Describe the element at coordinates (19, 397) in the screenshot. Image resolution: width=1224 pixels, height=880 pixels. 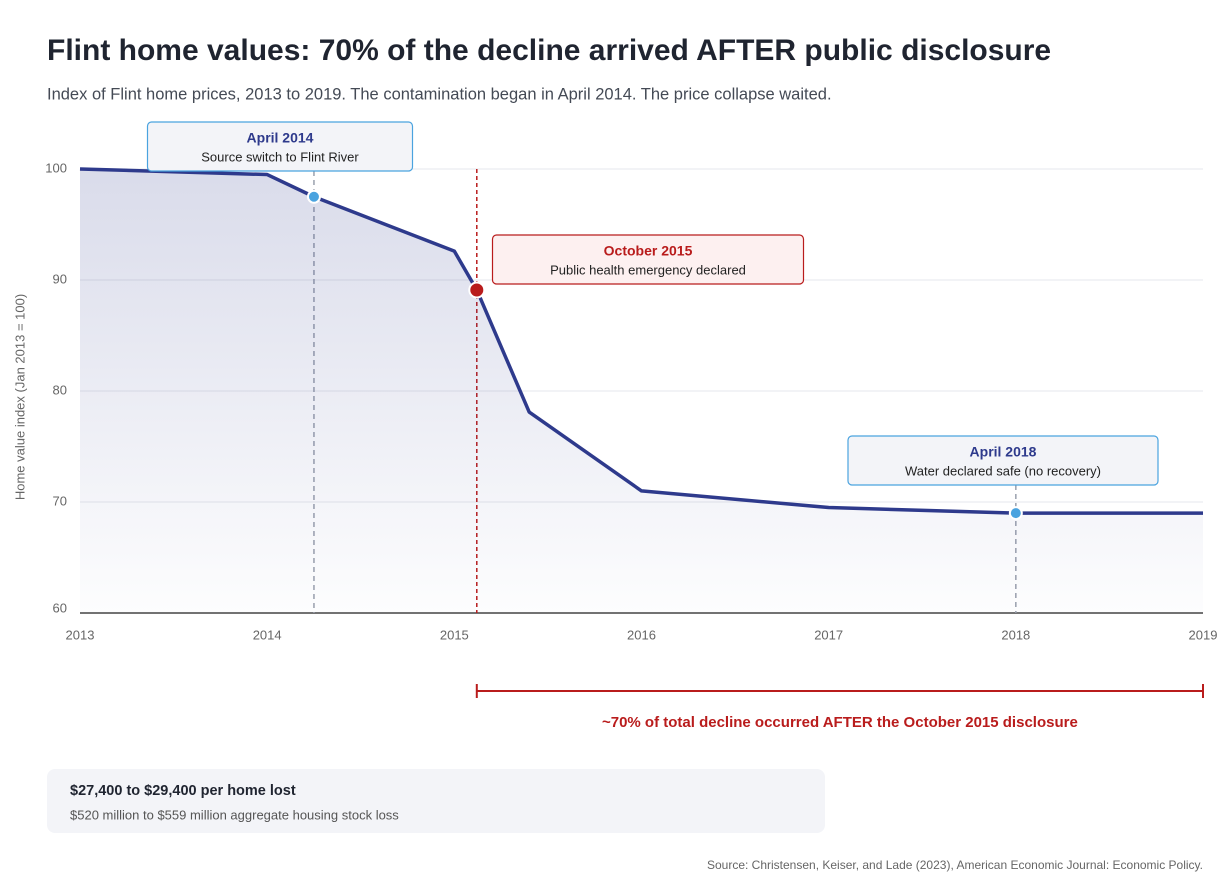
I see `y-axis-label: Home value index (Jan 2013 = 100)` at that location.